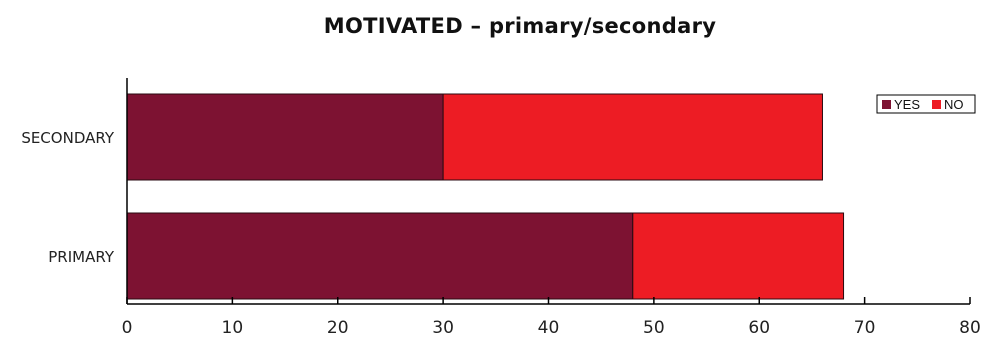  What do you see at coordinates (907, 104) in the screenshot?
I see `legend-label-yes: YES` at bounding box center [907, 104].